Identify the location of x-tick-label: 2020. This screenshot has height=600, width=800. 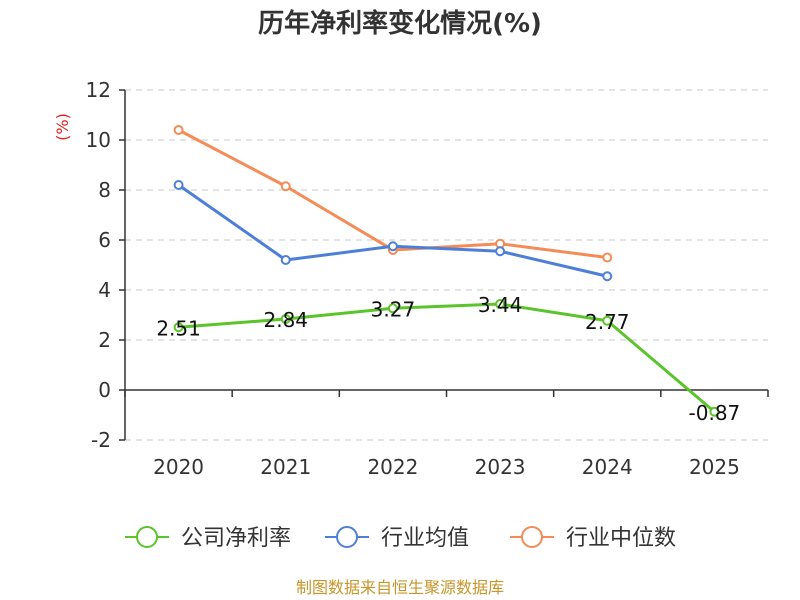
(178, 467).